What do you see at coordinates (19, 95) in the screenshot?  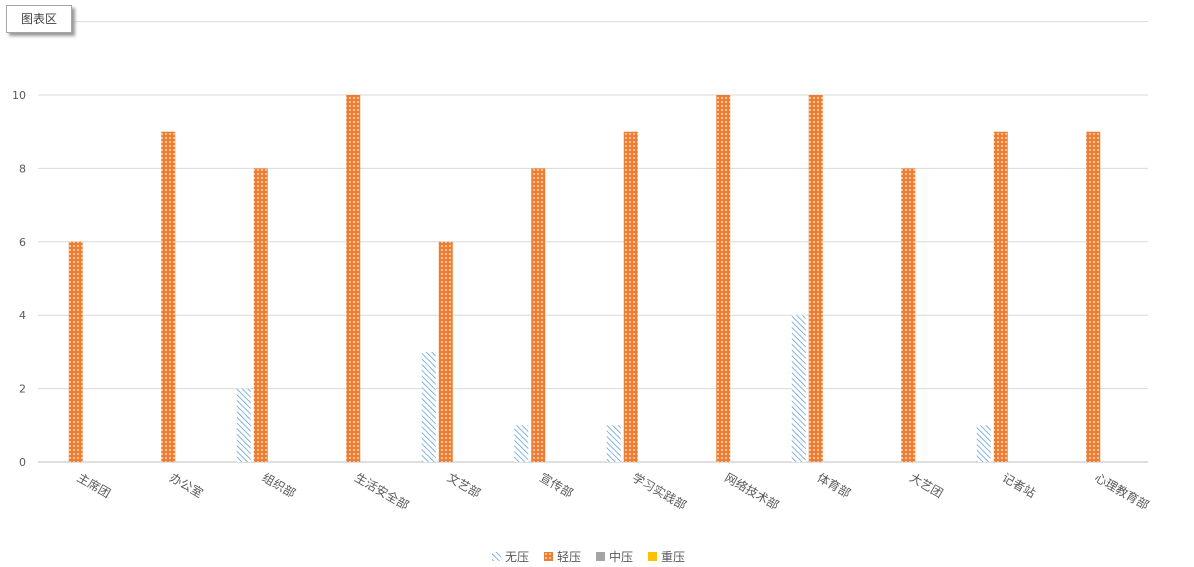 I see `y-tick-label: 10` at bounding box center [19, 95].